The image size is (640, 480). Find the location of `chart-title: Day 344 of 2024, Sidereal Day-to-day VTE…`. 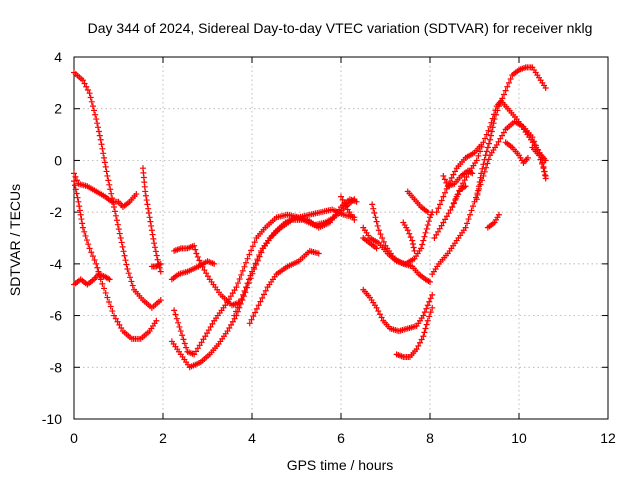

chart-title: Day 344 of 2024, Sidereal Day-to-day VTE… is located at coordinates (340, 28).